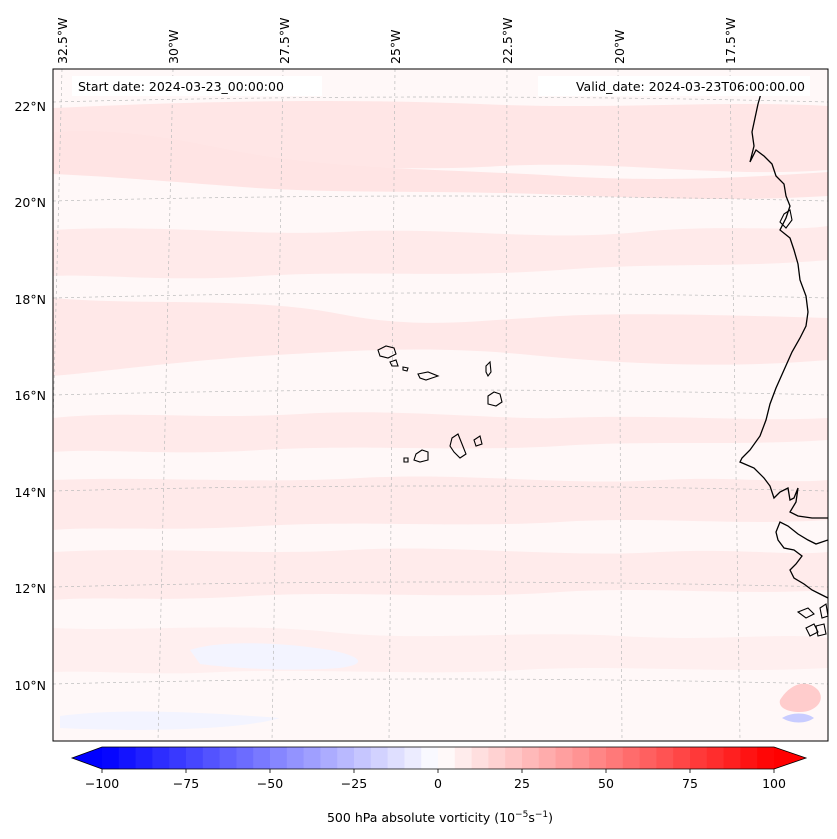 Image resolution: width=837 pixels, height=839 pixels. Describe the element at coordinates (488, 369) in the screenshot. I see `island-sal` at that location.